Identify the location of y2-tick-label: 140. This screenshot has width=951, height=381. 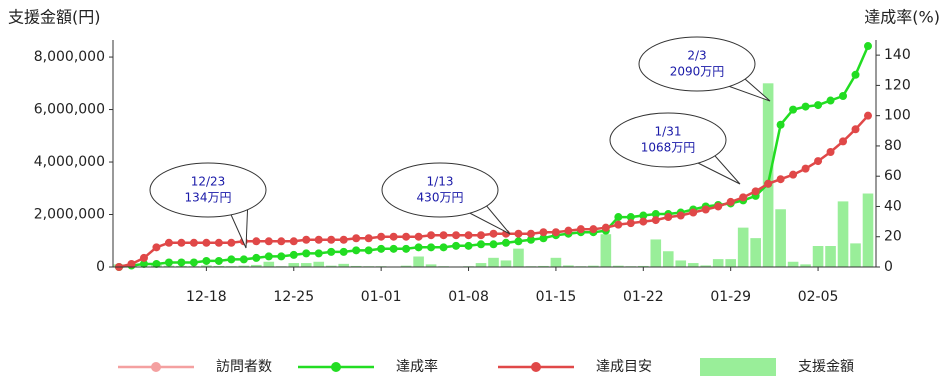
(897, 55).